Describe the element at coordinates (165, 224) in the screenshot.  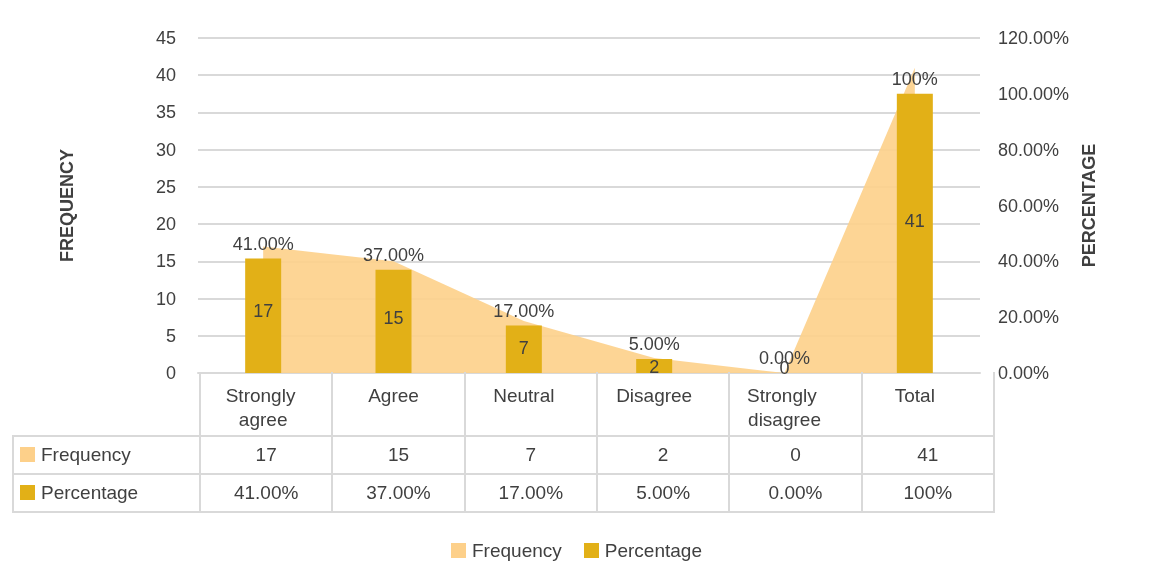
I see `y-tick-label: 20` at that location.